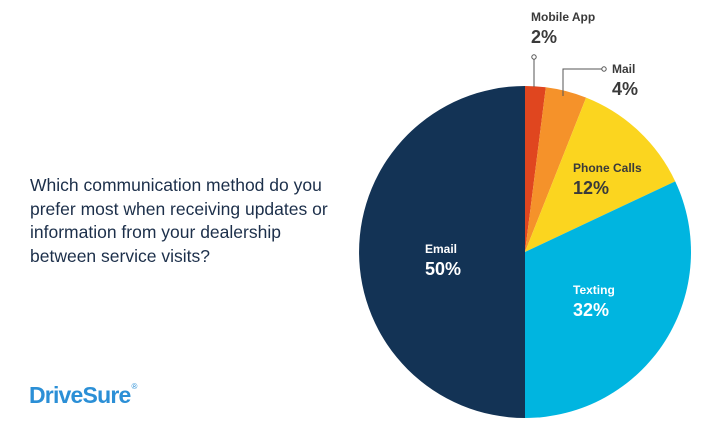  What do you see at coordinates (607, 168) in the screenshot?
I see `slice-label-phone-calls: Phone Calls` at bounding box center [607, 168].